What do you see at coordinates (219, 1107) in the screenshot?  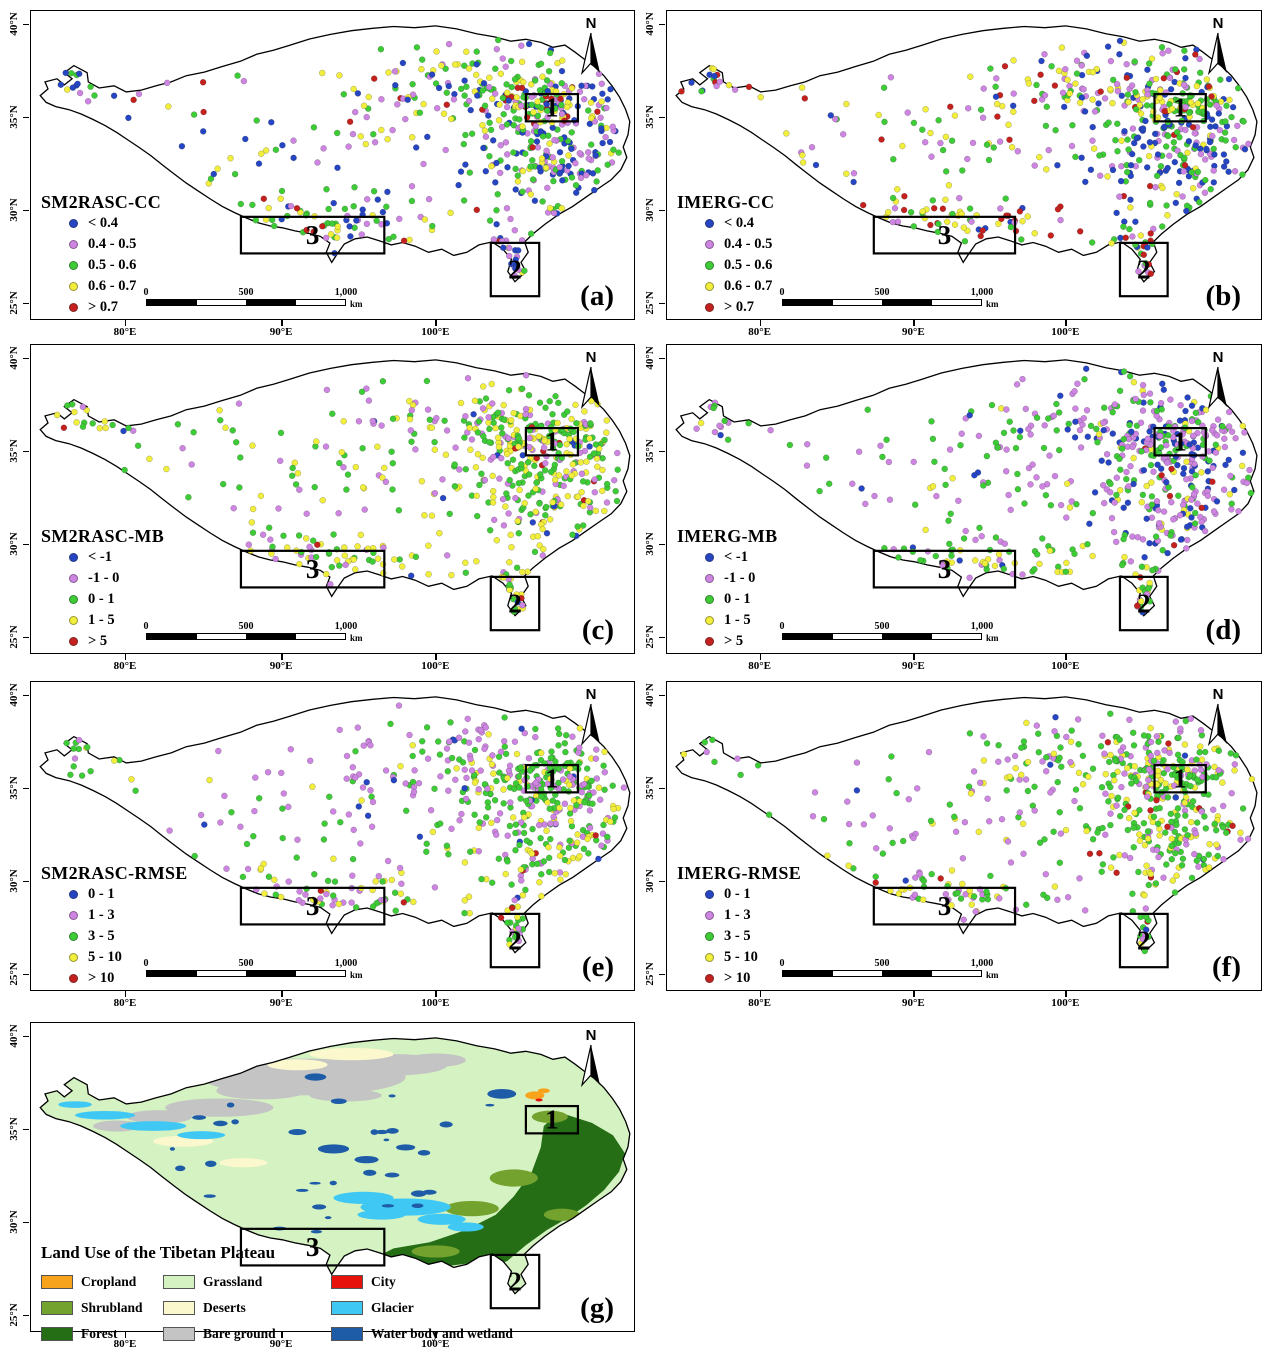 I see `bare-ground-patch` at bounding box center [219, 1107].